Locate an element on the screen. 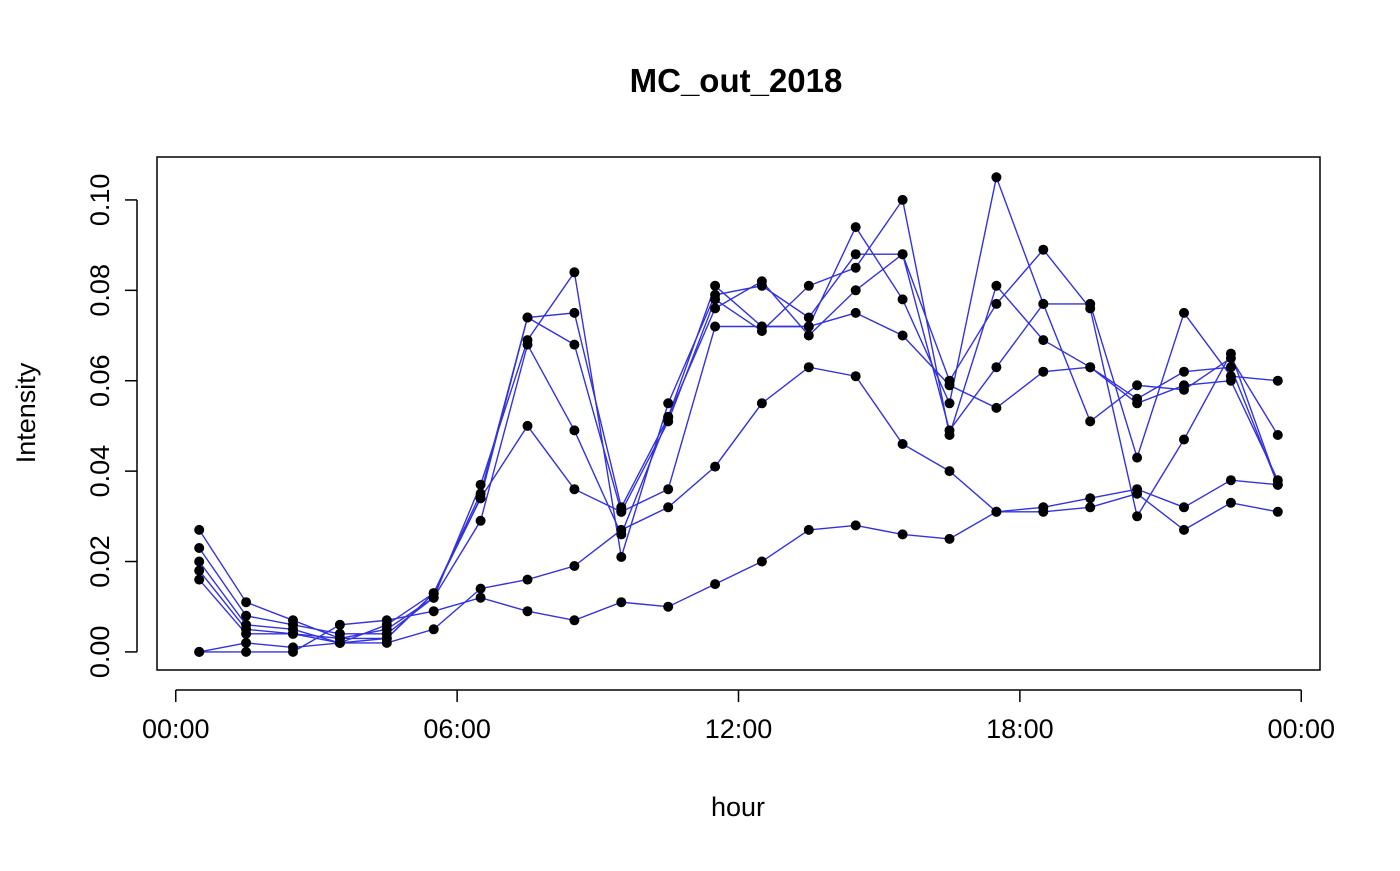 The width and height of the screenshot is (1400, 871). y-axis: 0.00 0.02 0.04 0.06 0.08 0.10 is located at coordinates (111, 426).